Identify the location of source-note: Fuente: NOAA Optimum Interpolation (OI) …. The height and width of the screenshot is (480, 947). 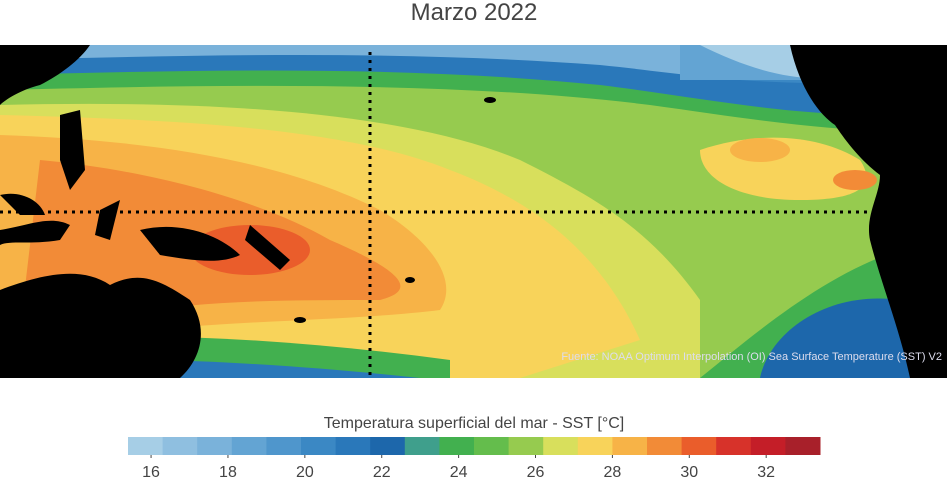
(751, 357).